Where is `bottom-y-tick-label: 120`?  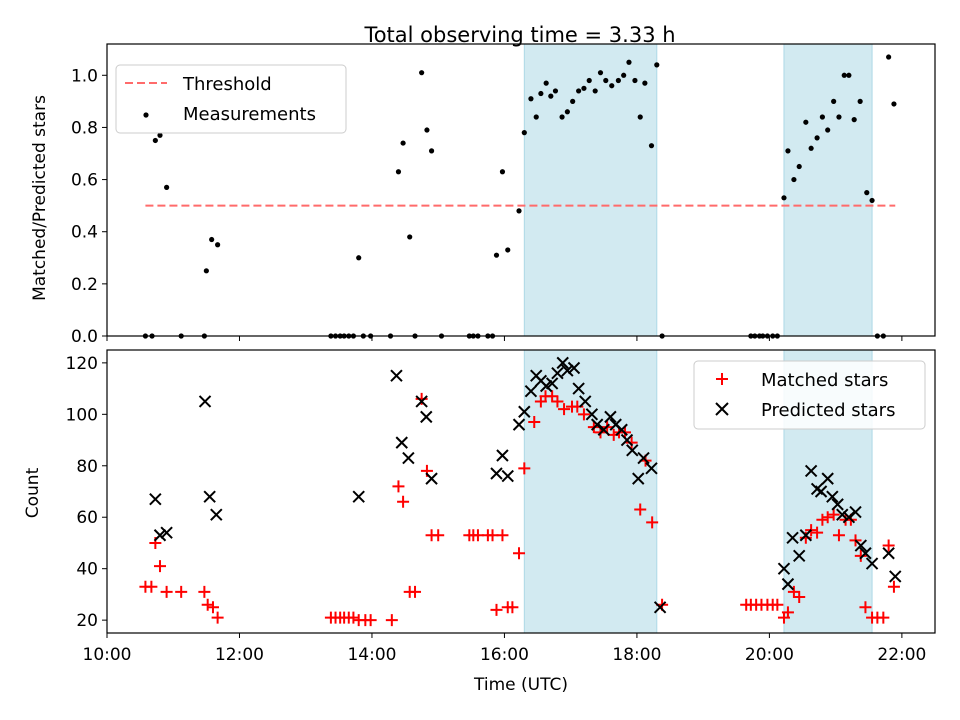
bottom-y-tick-label: 120 is located at coordinates (82, 364).